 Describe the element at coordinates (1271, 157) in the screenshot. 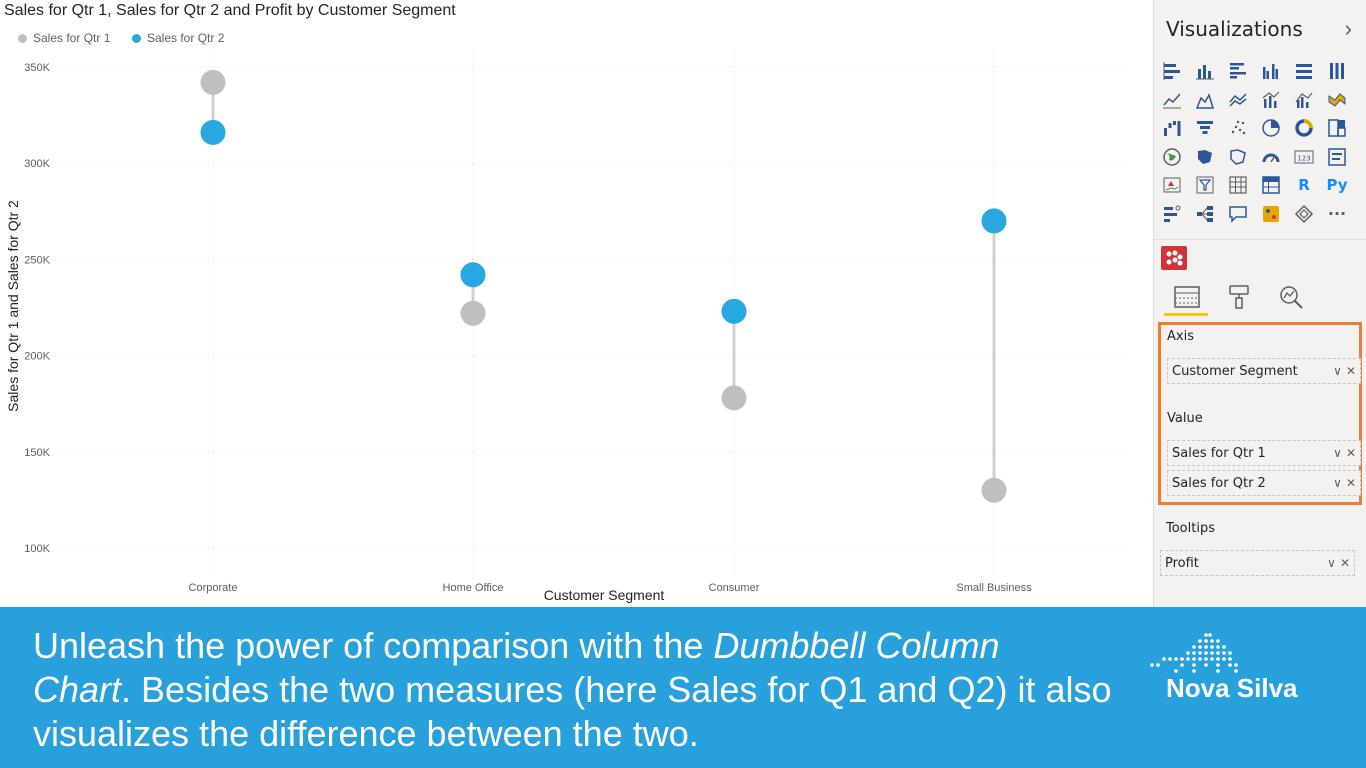

I see `gauge-icon` at that location.